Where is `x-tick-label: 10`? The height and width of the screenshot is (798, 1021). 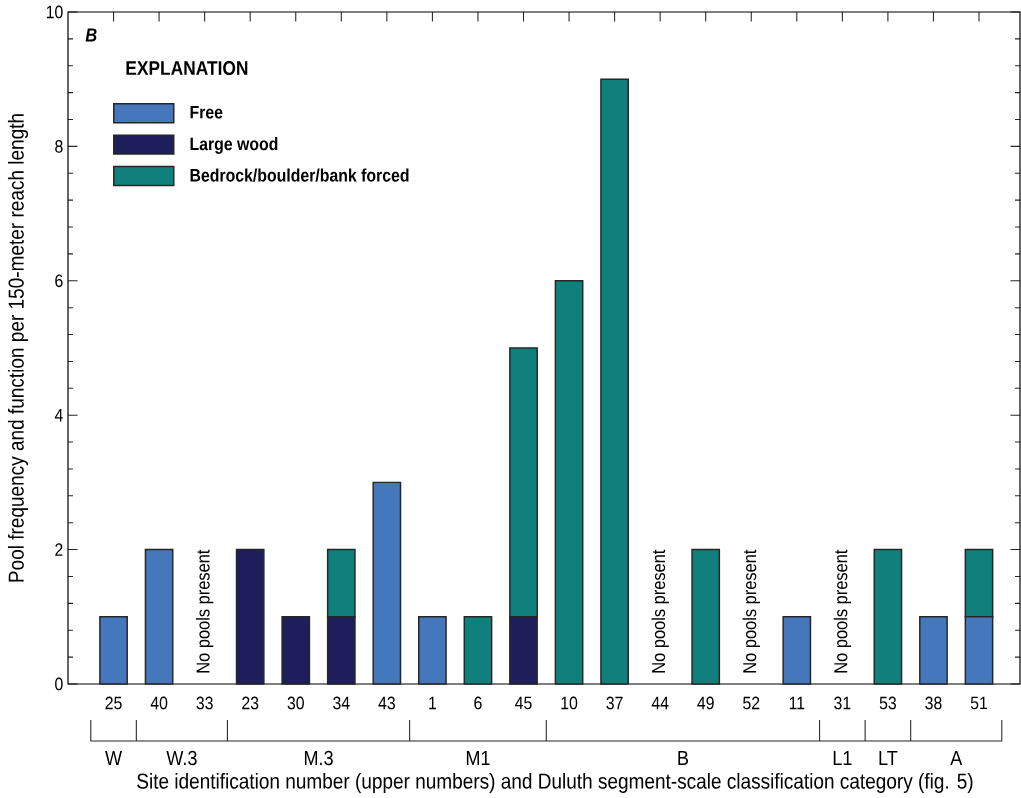
x-tick-label: 10 is located at coordinates (569, 703).